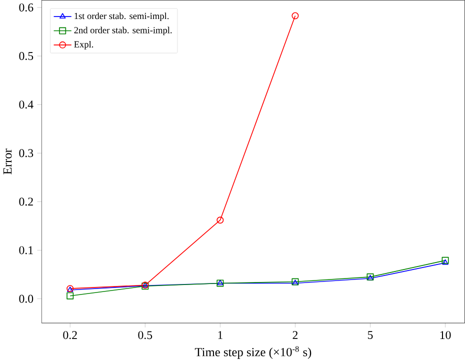  Describe the element at coordinates (121, 16) in the screenshot. I see `legend-label: 1st order stab. semi-impl.` at that location.